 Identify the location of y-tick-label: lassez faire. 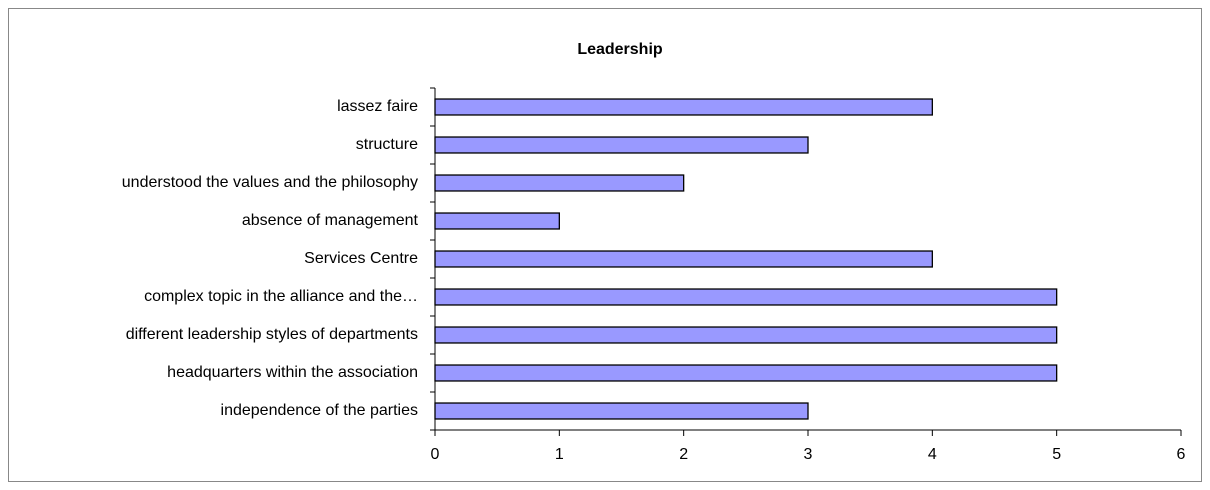
(377, 106).